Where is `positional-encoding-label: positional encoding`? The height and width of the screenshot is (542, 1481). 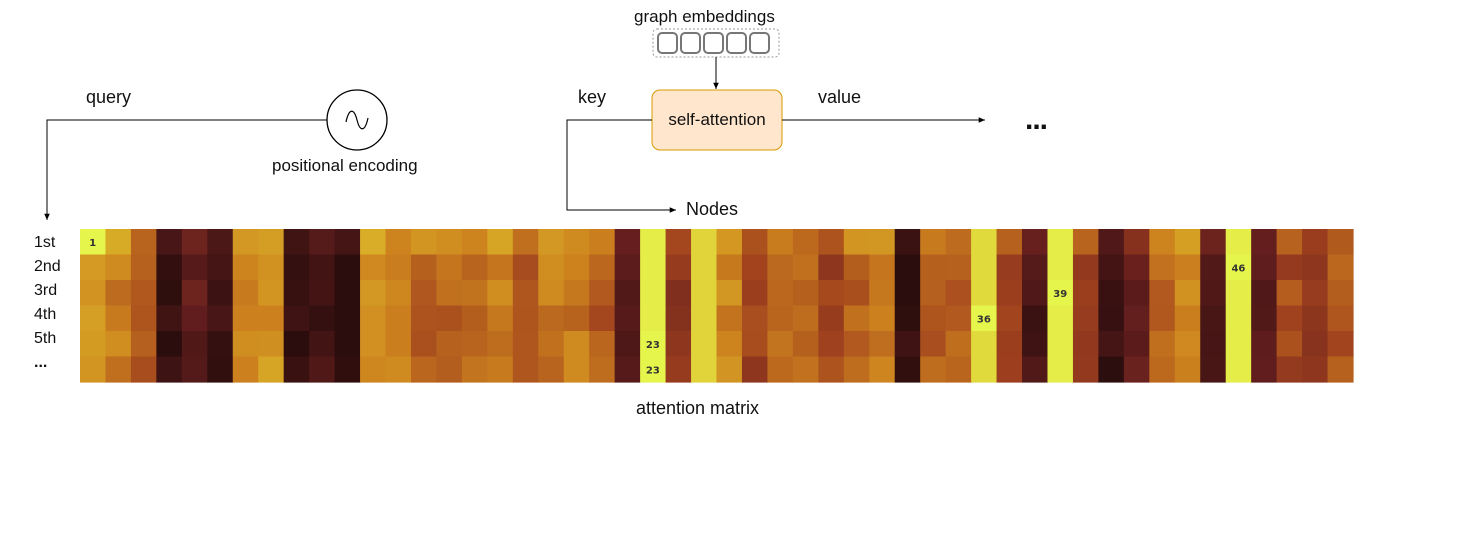
positional-encoding-label: positional encoding is located at coordinates (345, 165).